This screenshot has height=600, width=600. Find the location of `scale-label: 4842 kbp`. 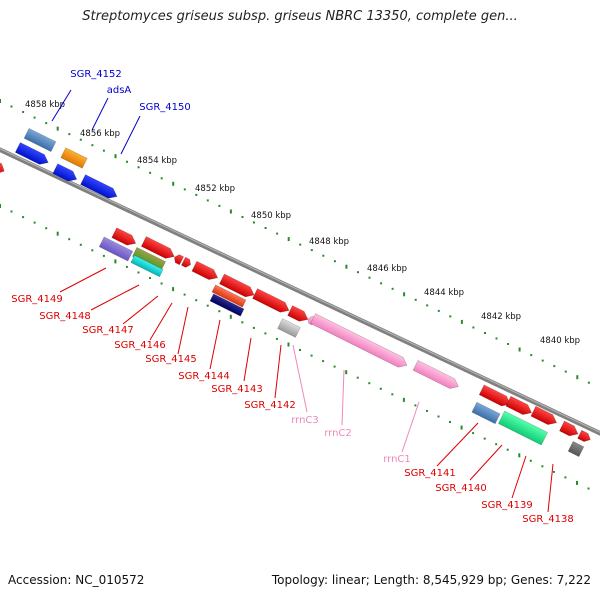

scale-label: 4842 kbp is located at coordinates (501, 317).